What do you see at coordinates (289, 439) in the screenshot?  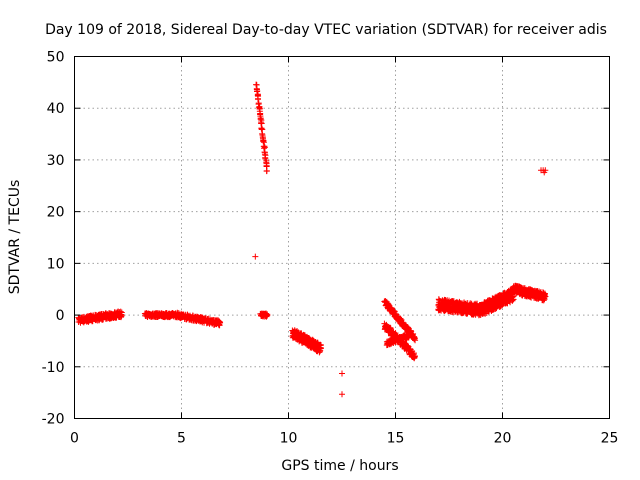 I see `x-tick-label: 10` at bounding box center [289, 439].